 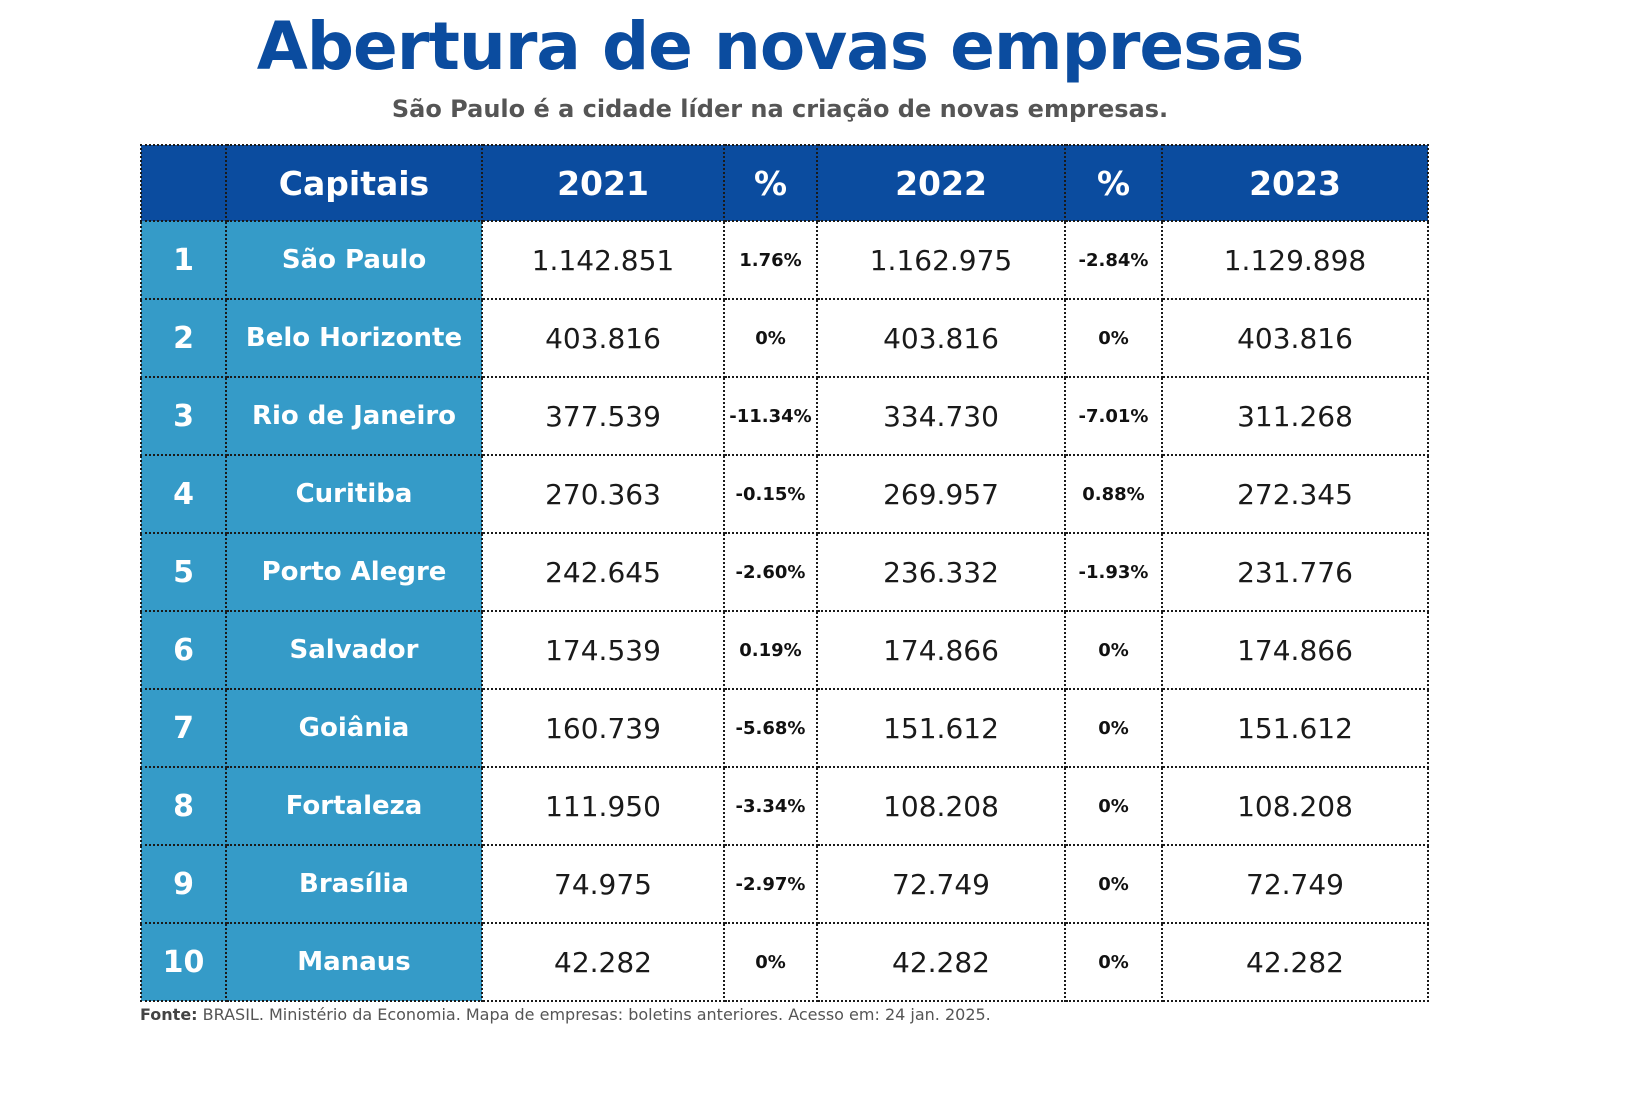 I want to click on pct-2022-2023-cell: -7.01%, so click(x=1113, y=416).